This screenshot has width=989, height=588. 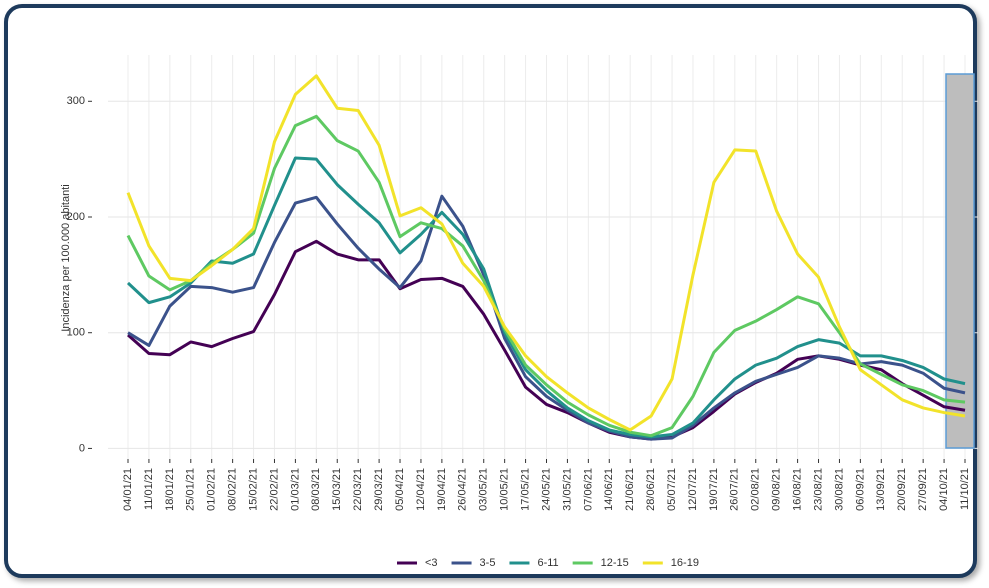 What do you see at coordinates (672, 489) in the screenshot?
I see `x-tick-label: 05/07/21` at bounding box center [672, 489].